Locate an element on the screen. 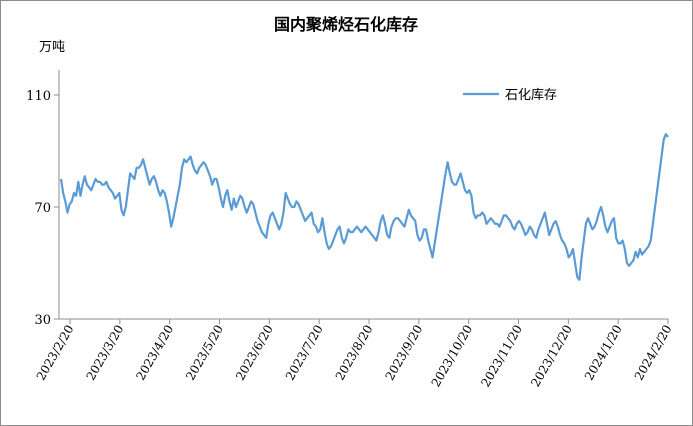  legend: 石化库存 is located at coordinates (510, 95).